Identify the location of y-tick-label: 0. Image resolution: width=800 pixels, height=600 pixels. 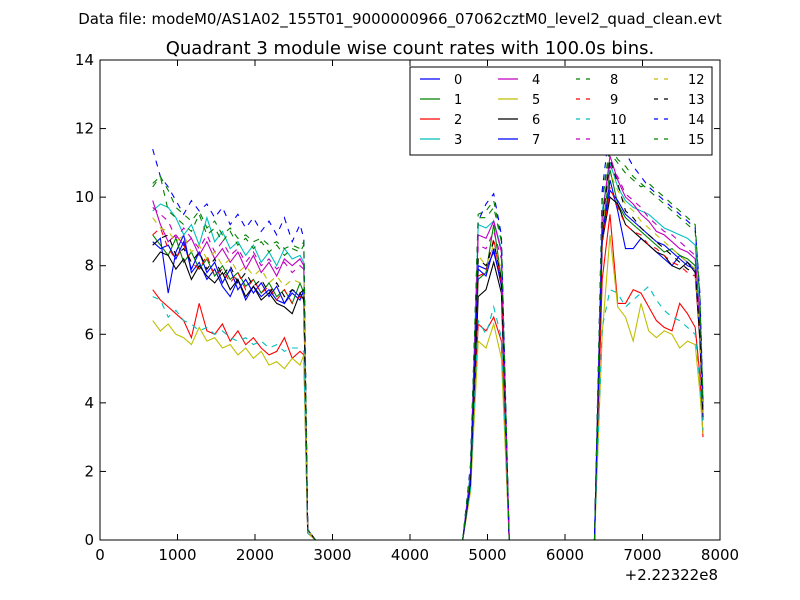
(89, 540).